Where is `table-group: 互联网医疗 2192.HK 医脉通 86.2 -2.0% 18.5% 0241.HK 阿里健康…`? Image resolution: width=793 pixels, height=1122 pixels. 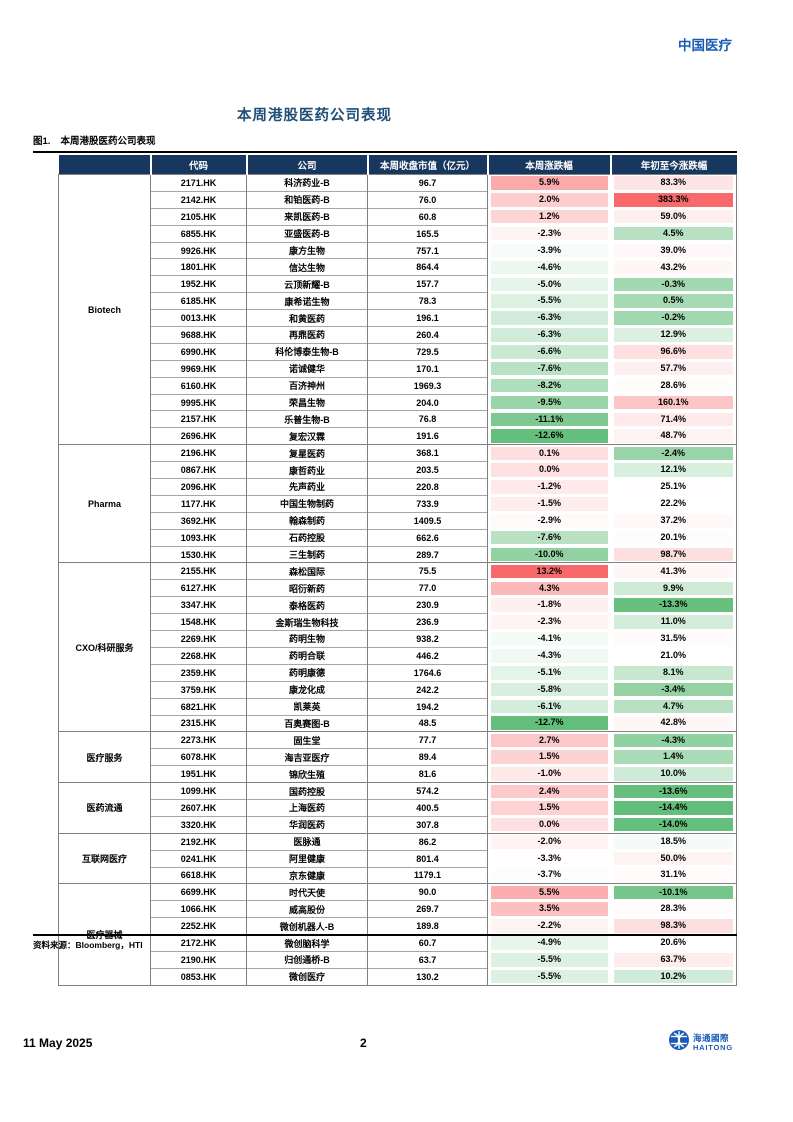
table-group: 互联网医疗 2192.HK 医脉通 86.2 -2.0% 18.5% 0241.HK 阿里健康… is located at coordinates (397, 858).